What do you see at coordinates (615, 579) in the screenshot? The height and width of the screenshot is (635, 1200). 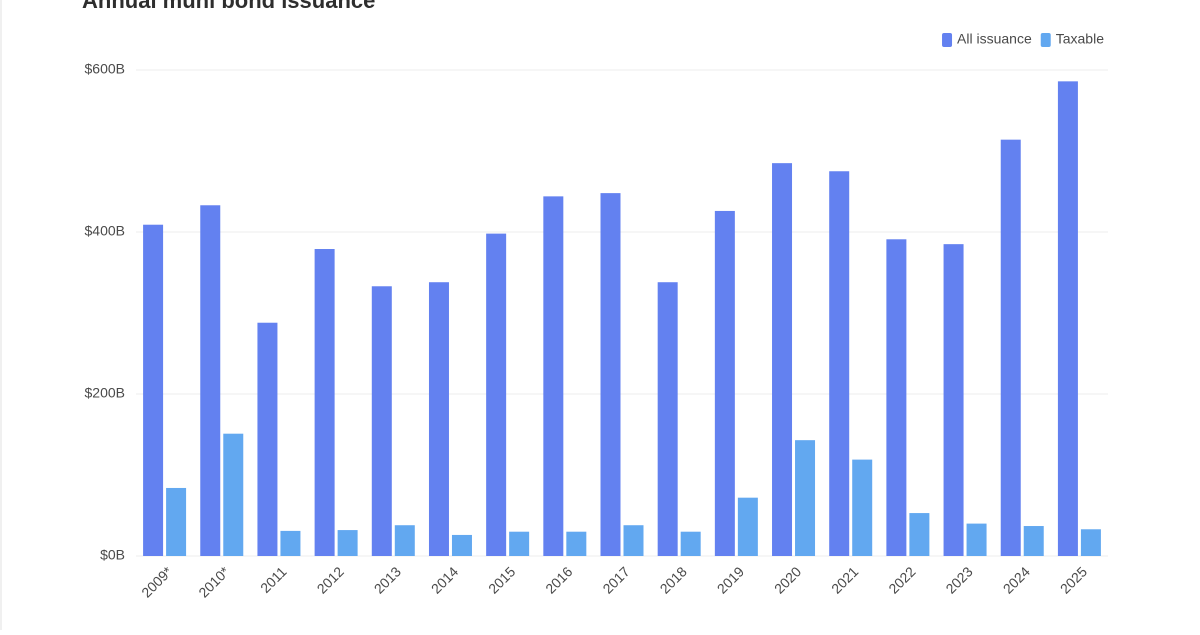 I see `x-tick-label: 2017` at bounding box center [615, 579].